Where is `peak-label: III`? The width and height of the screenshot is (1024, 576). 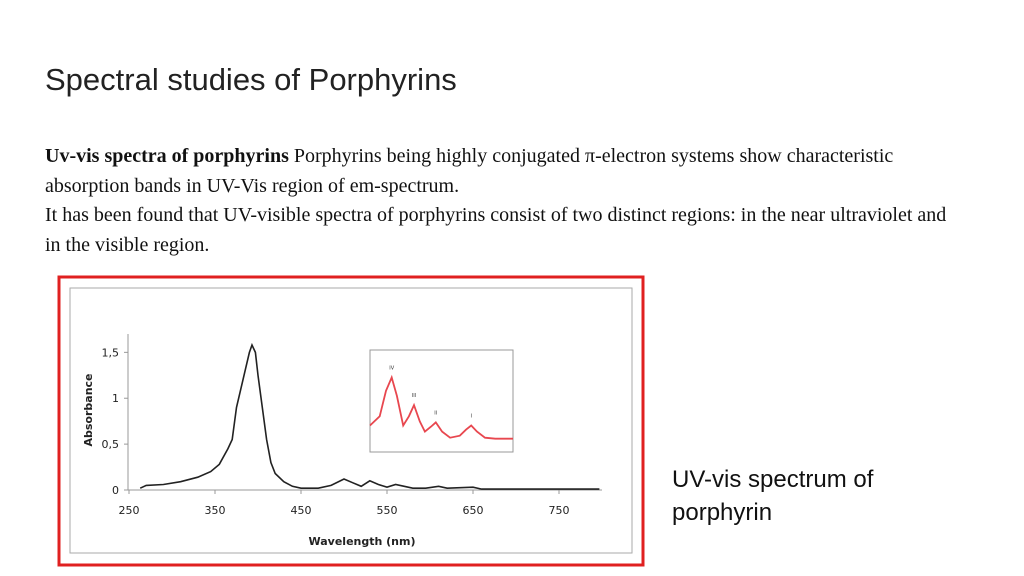
peak-label: III is located at coordinates (414, 396).